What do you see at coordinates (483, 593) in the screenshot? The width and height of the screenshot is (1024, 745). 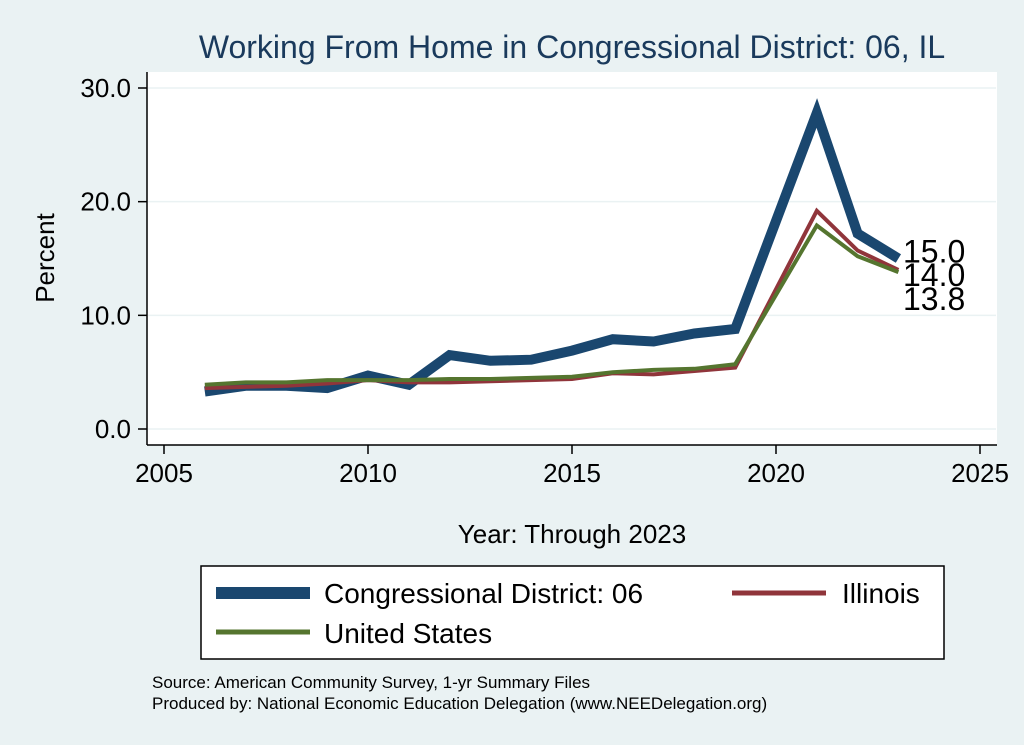 I see `legend-label-congressional-district: Congressional District: 06` at bounding box center [483, 593].